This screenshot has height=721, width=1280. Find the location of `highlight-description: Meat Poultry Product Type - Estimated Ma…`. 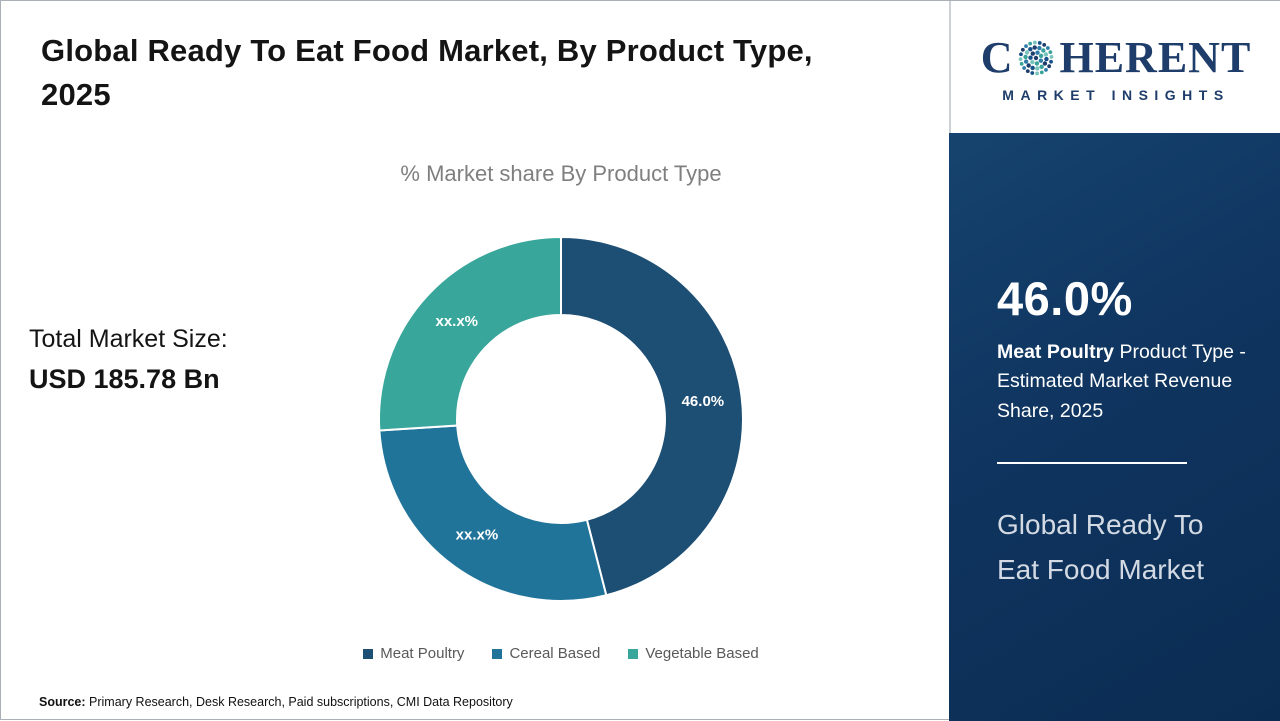

highlight-description: Meat Poultry Product Type - Estimated Ma… is located at coordinates (1123, 382).